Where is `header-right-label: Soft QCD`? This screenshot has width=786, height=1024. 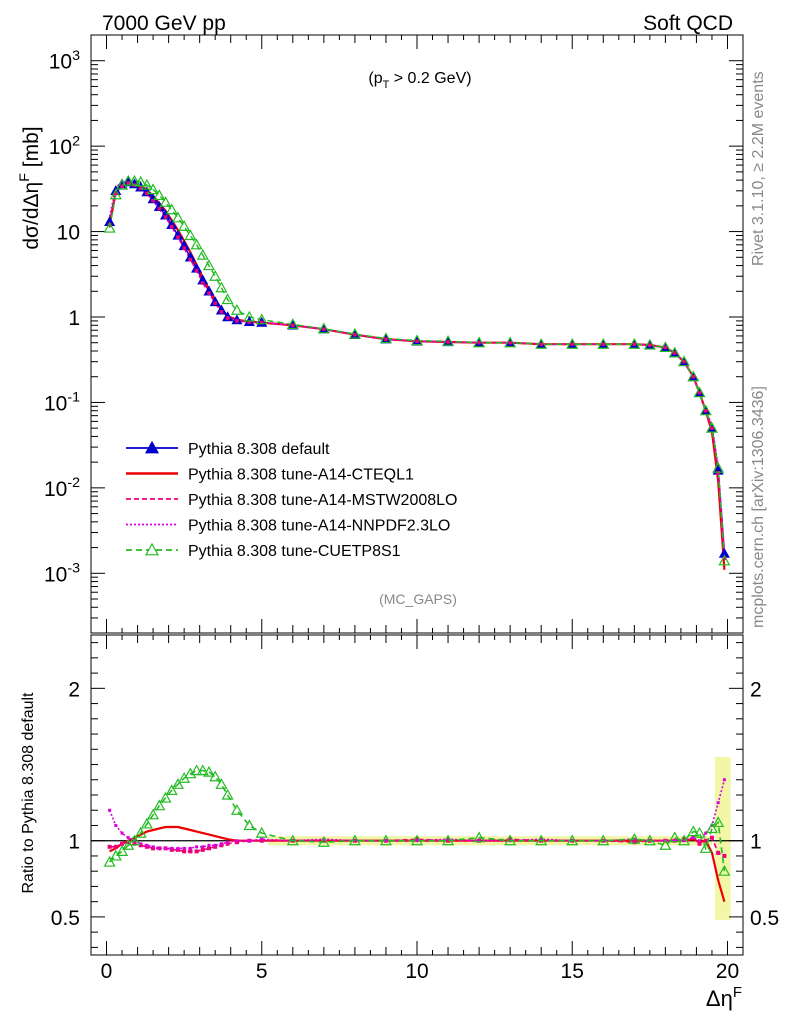
header-right-label: Soft QCD is located at coordinates (688, 23).